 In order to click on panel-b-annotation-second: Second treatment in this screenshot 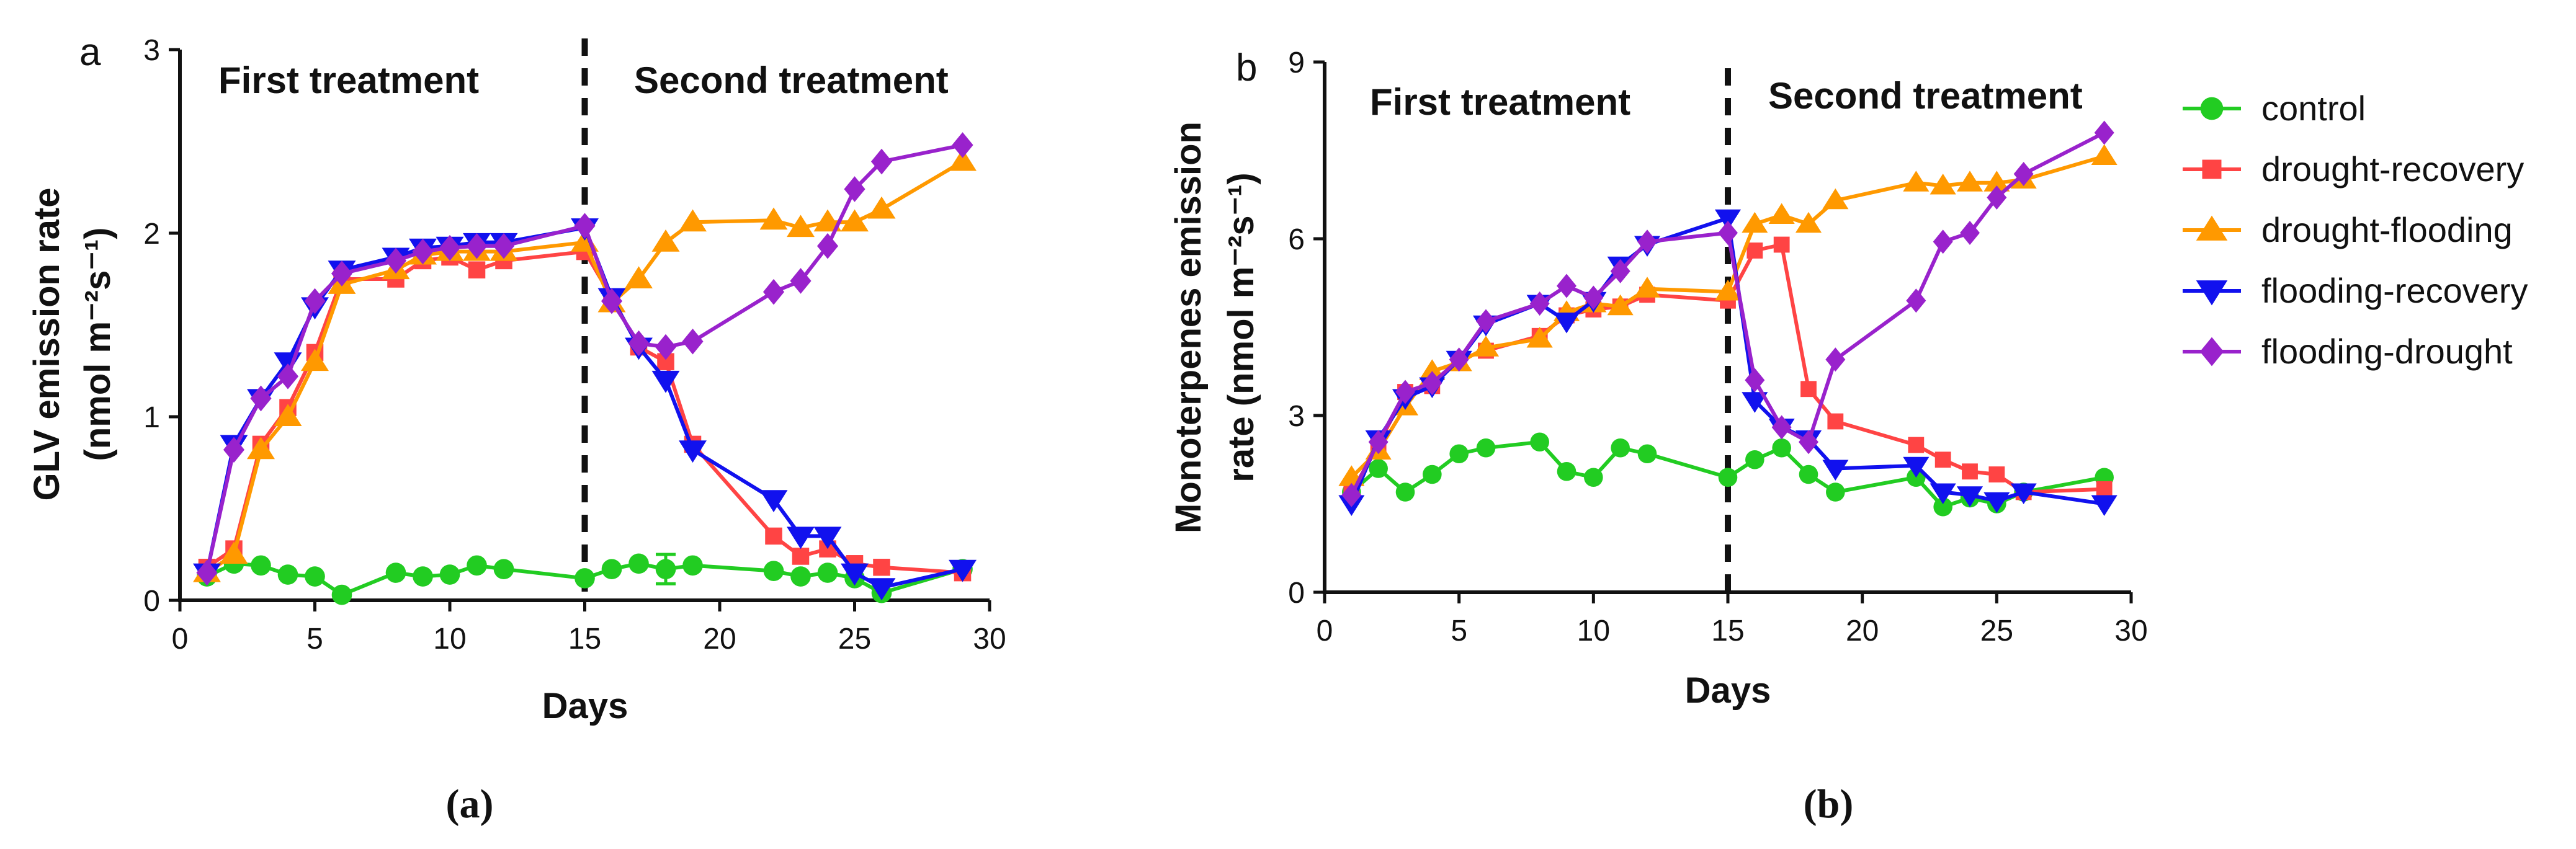, I will do `click(1925, 96)`.